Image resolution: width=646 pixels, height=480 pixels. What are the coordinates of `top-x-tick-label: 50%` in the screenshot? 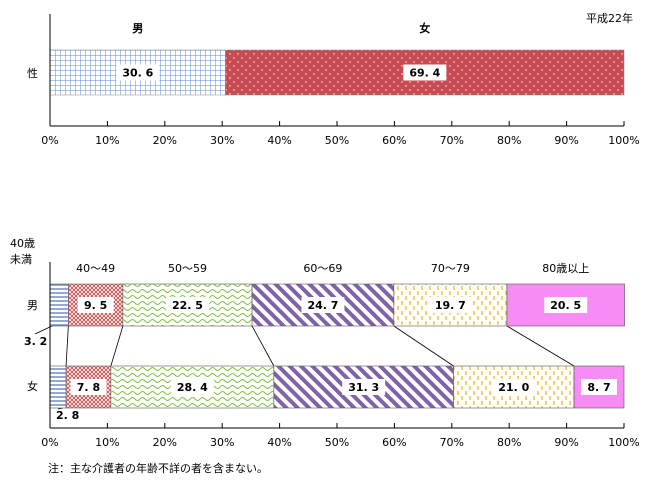 It's located at (337, 140).